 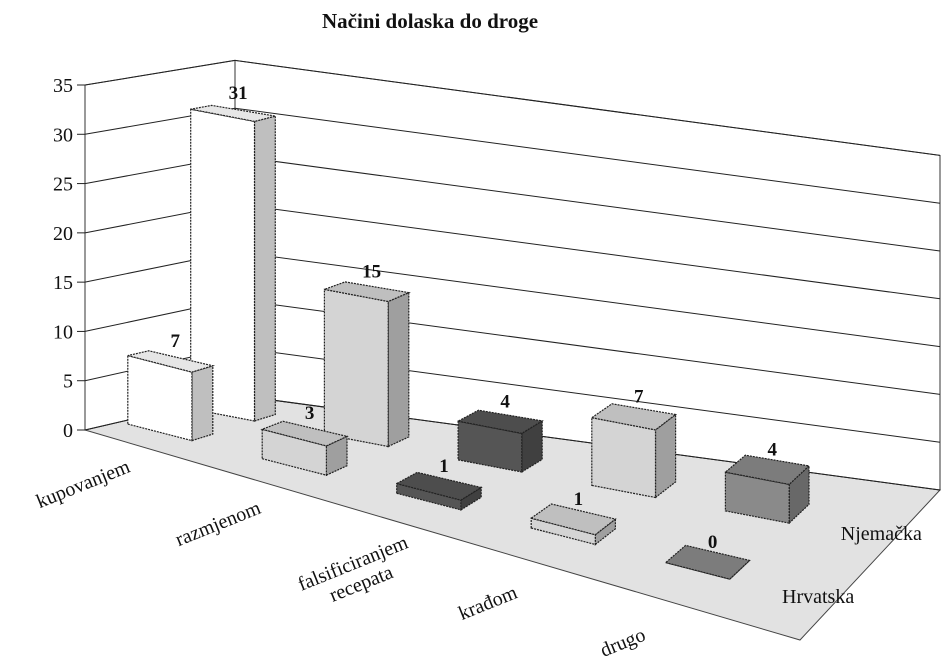 I want to click on x-tick-label: drugo, so click(x=623, y=640).